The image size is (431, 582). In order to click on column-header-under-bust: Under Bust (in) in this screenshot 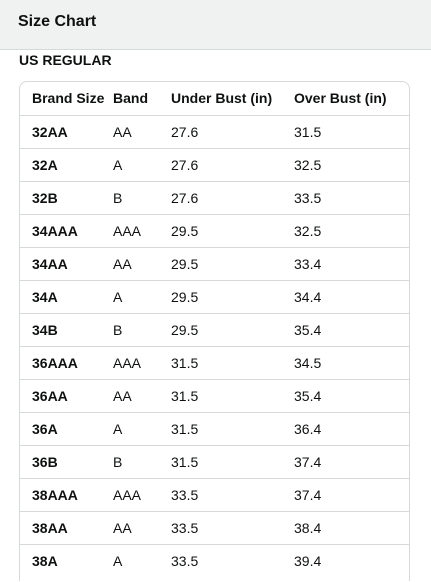, I will do `click(232, 99)`.